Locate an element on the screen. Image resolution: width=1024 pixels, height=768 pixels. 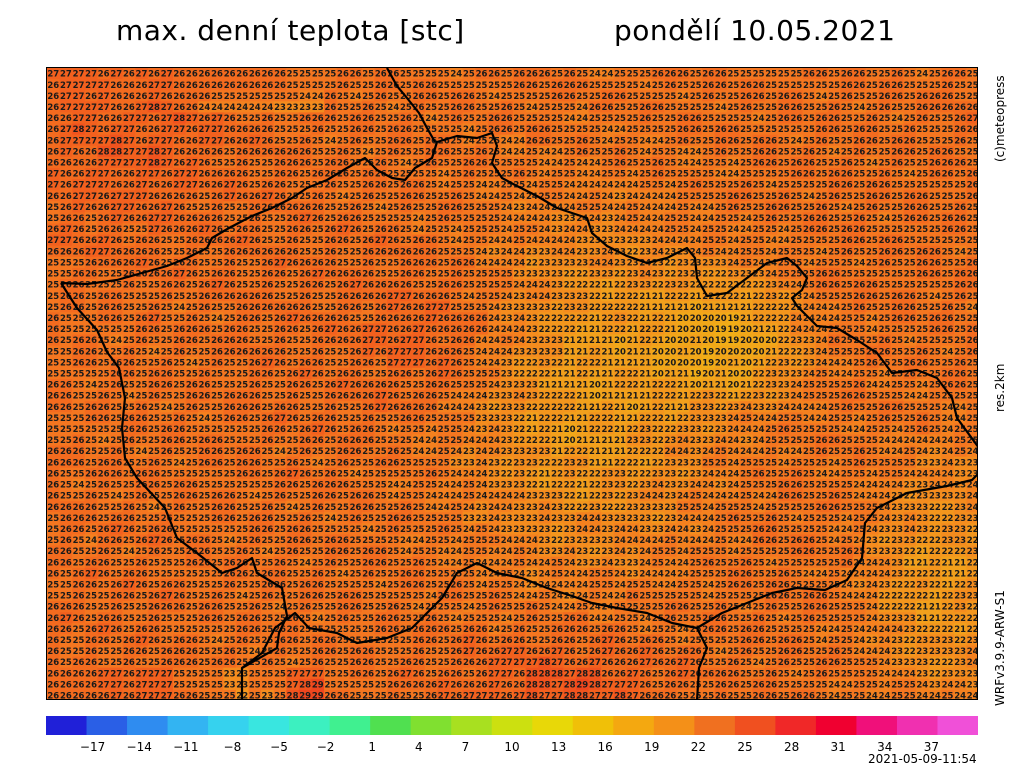
credit-label: (c)meteopress is located at coordinates (1003, 107).